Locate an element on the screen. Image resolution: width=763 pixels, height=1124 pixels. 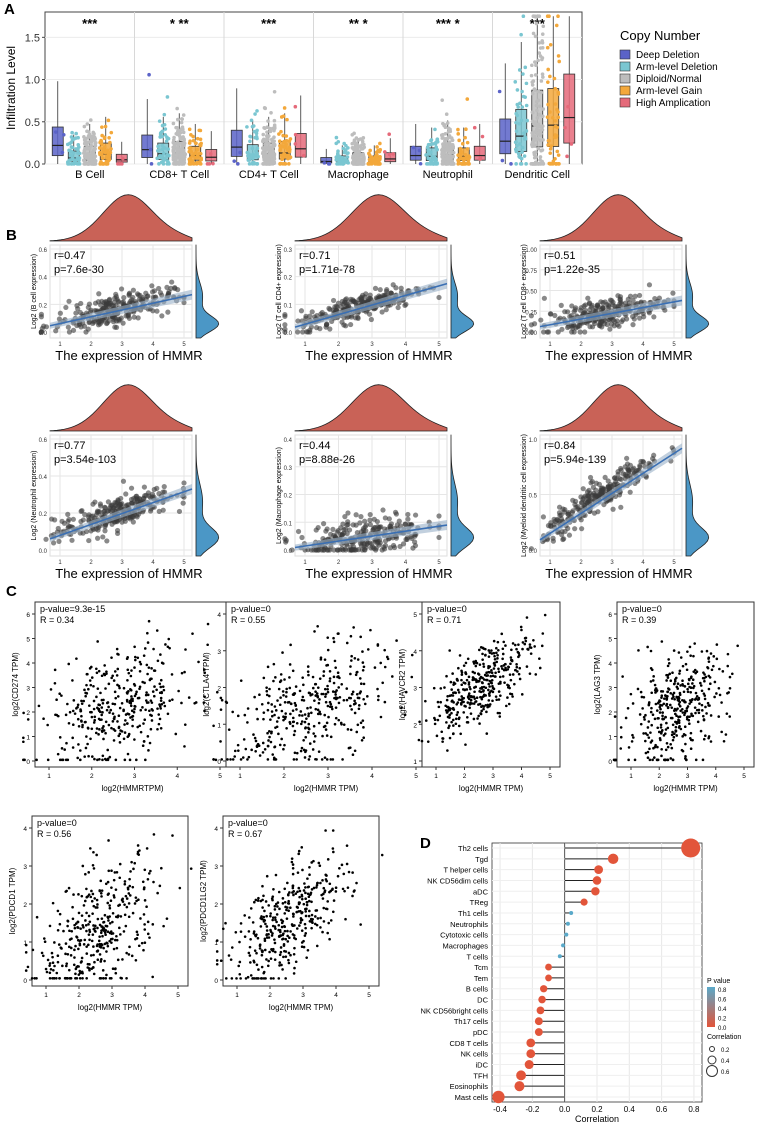
y-tick-label: 0.2 is located at coordinates (288, 497).